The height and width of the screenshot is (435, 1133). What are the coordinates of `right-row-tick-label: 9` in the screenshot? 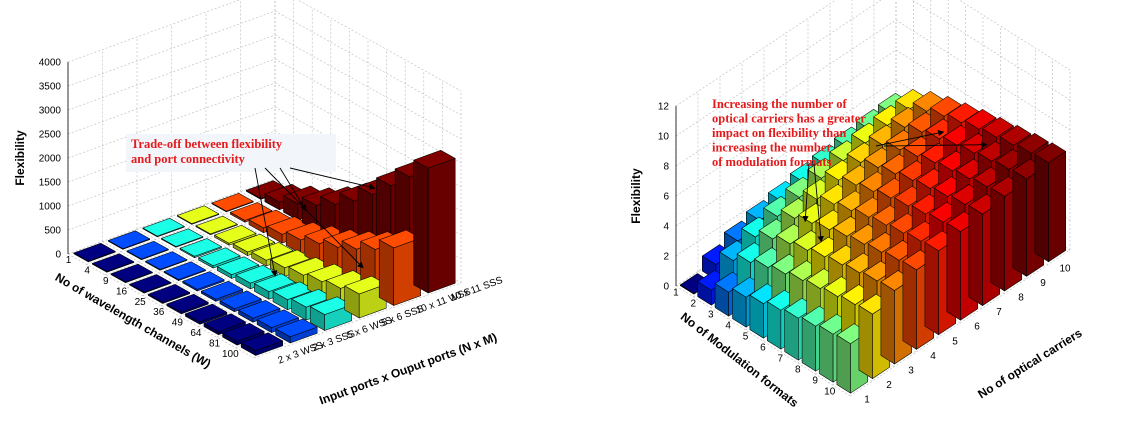 It's located at (815, 381).